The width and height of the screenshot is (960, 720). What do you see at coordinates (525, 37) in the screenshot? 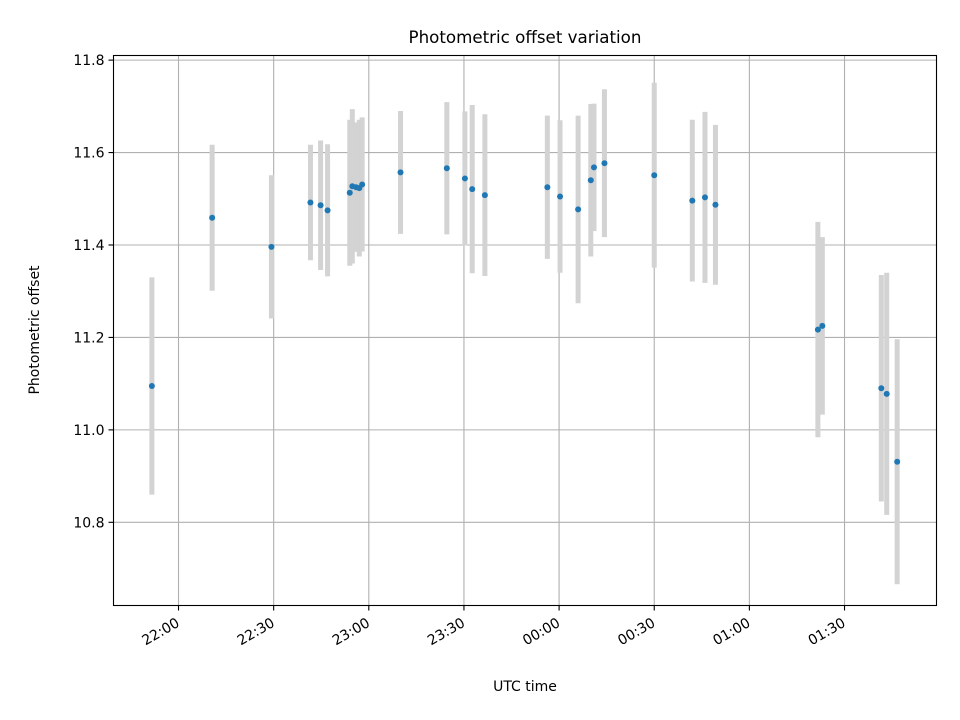
I see `chart-title: Photometric offset variation` at bounding box center [525, 37].